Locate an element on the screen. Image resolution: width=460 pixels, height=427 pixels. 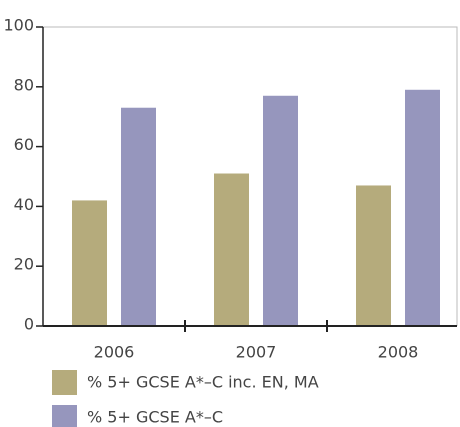
y-tick-label: 80 is located at coordinates (24, 84).